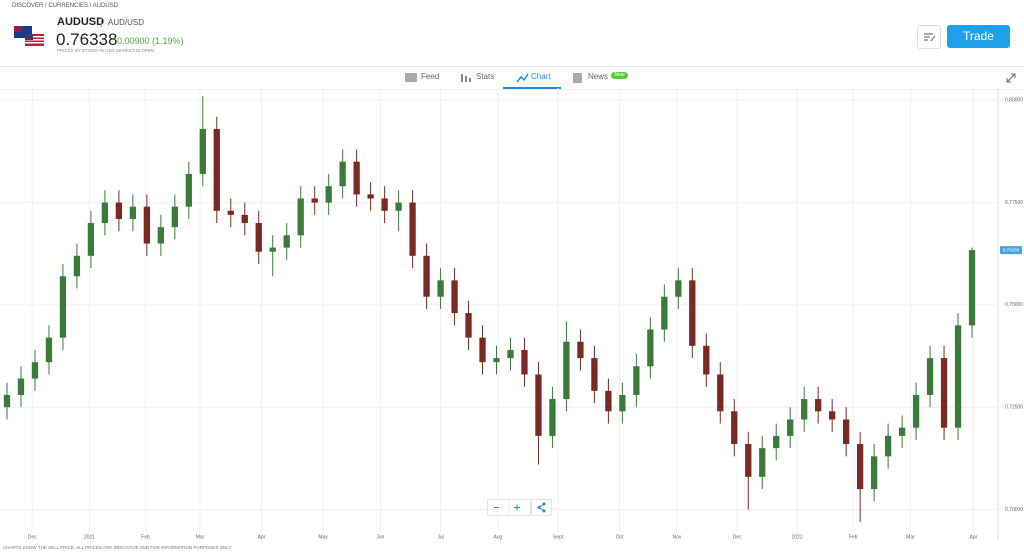  Describe the element at coordinates (1011, 78) in the screenshot. I see `expand-button` at that location.